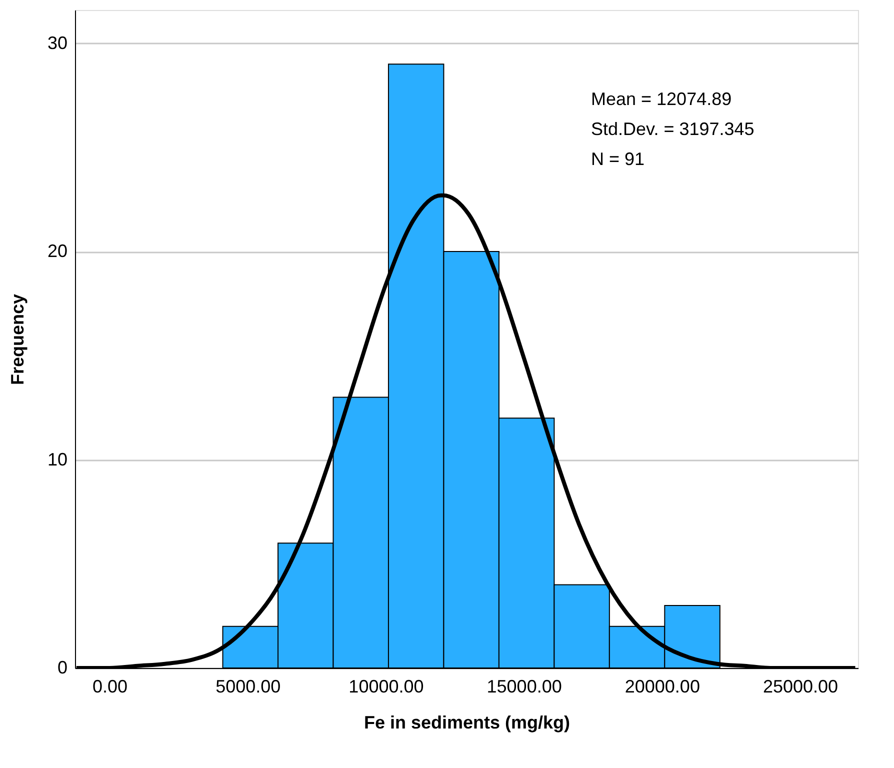 This screenshot has height=768, width=894. I want to click on x-tick-label: 0.00, so click(110, 686).